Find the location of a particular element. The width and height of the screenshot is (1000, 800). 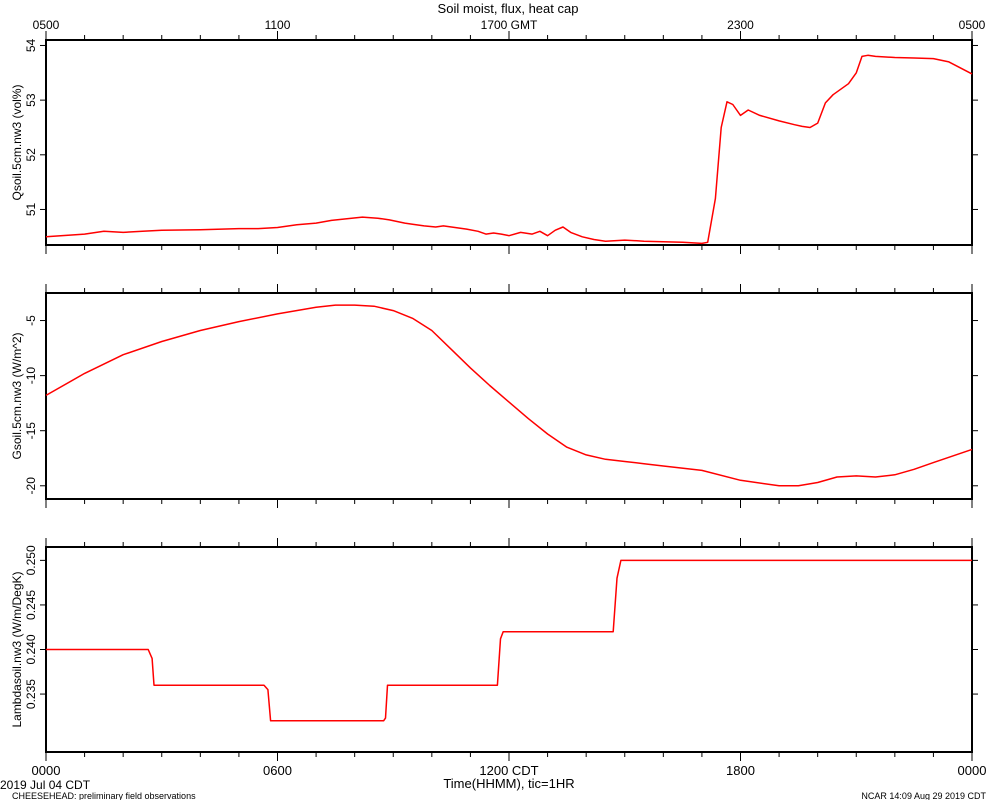

top-time-axis: 0500 1100 1700 GMT 2300 0500 is located at coordinates (509, 25).